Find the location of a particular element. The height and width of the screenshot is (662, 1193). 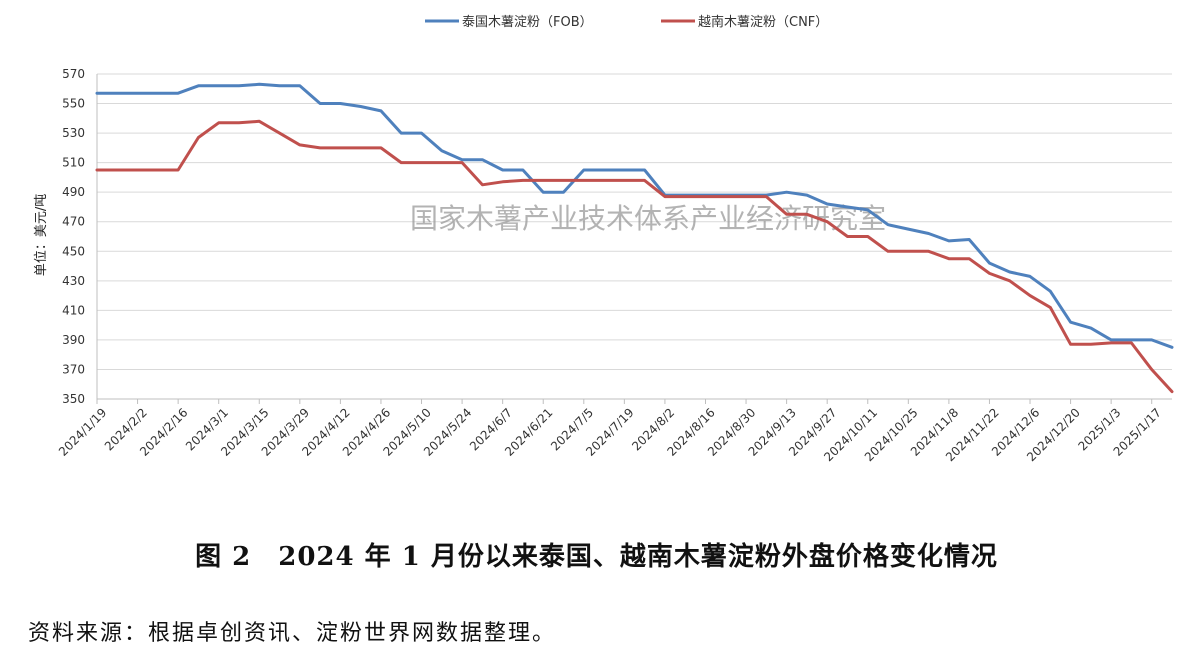

source-note: 资料来源：根据卓创资讯、淀粉世界网数据整理。 is located at coordinates (292, 633).